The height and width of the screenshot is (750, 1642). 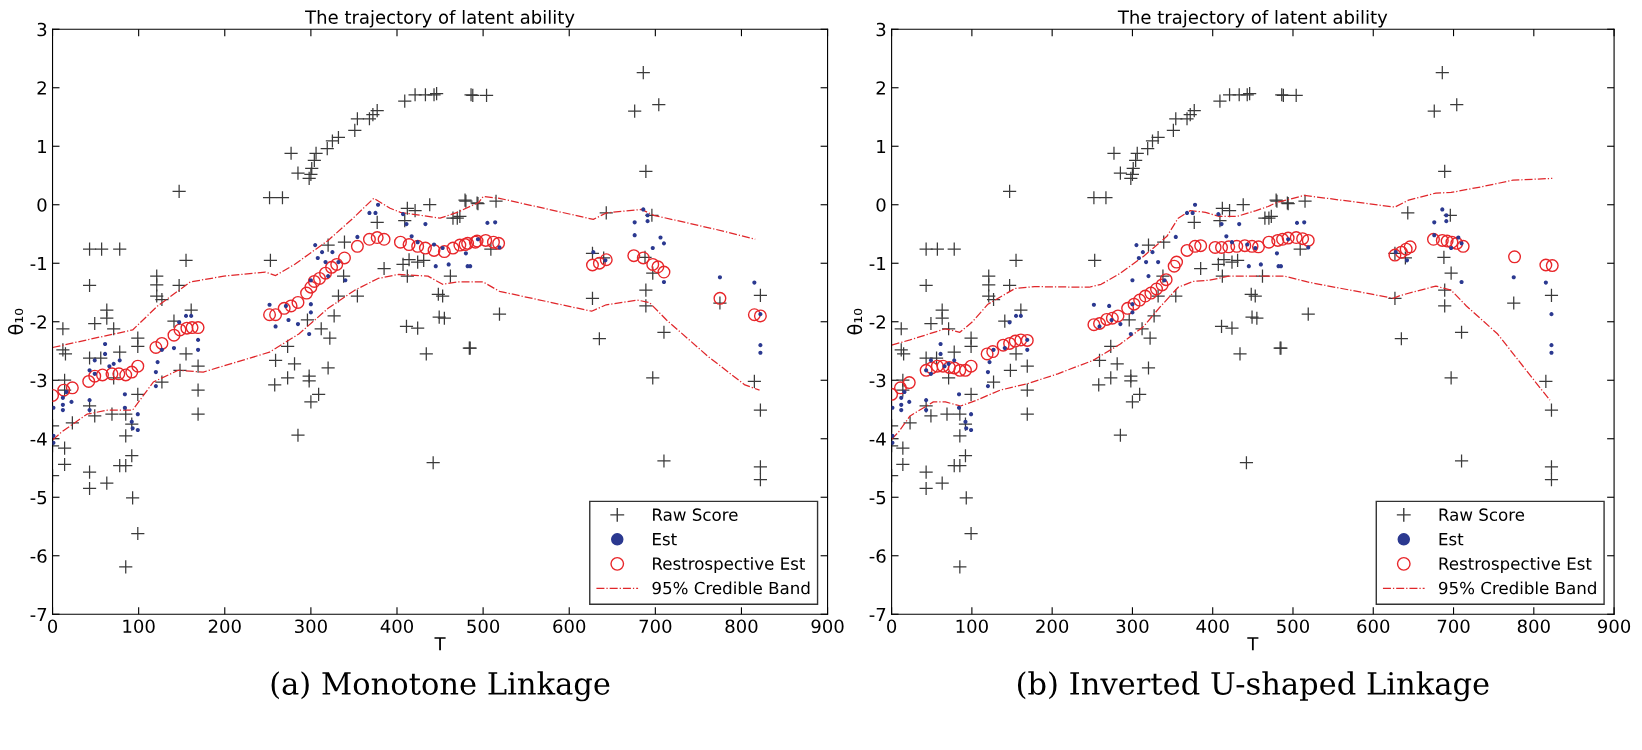 I want to click on text: (a) Monotone Linkage, so click(x=440, y=686).